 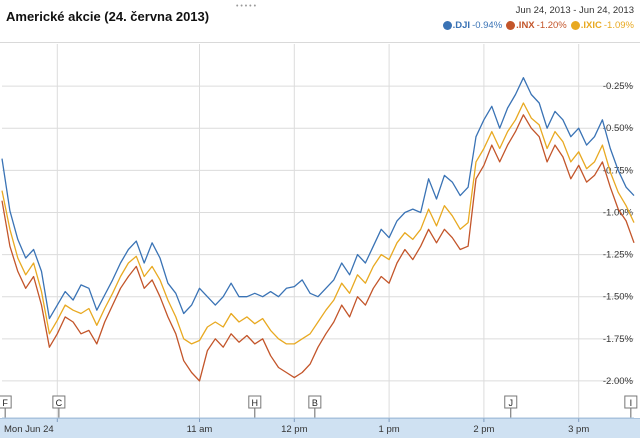 I want to click on event-marker-label: B, so click(x=315, y=403).